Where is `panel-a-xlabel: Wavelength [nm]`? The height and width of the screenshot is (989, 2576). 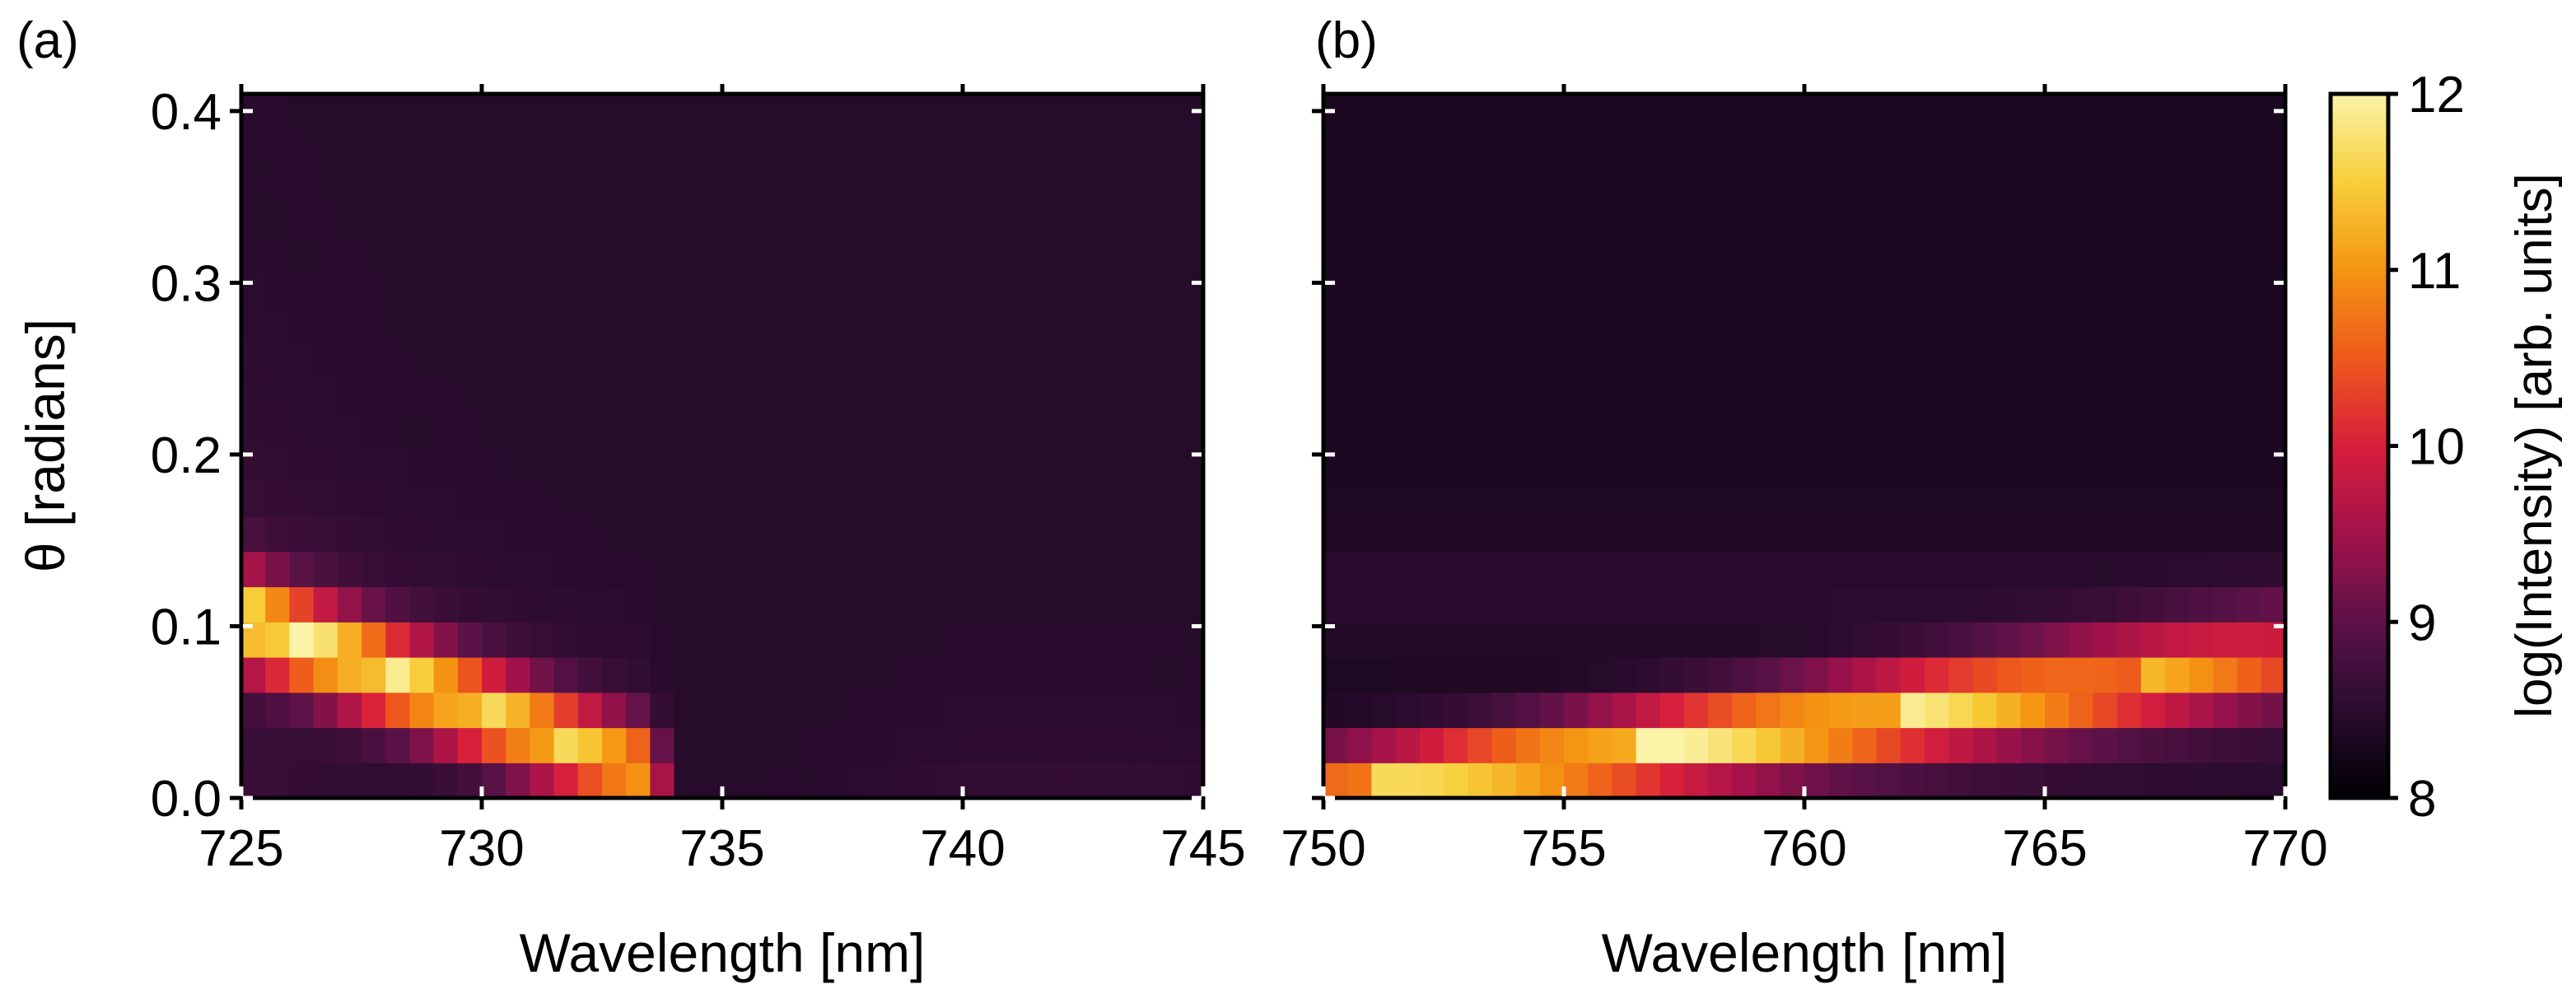
panel-a-xlabel: Wavelength [nm] is located at coordinates (723, 952).